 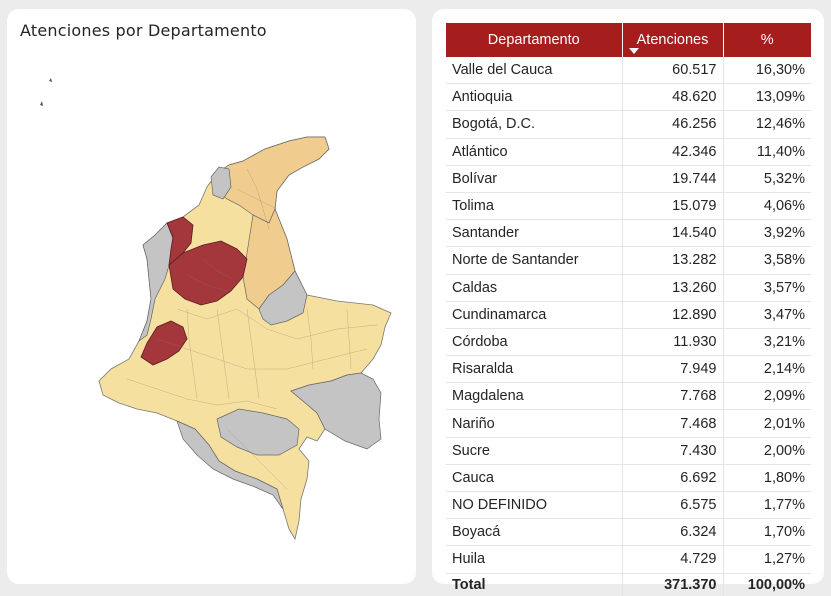 I want to click on header-porcentaje: %, so click(x=767, y=40).